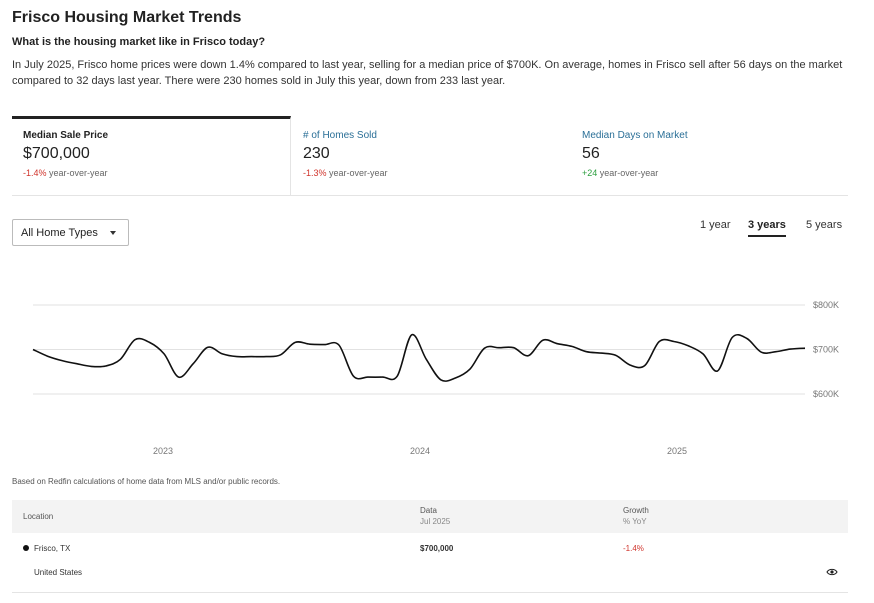  What do you see at coordinates (430, 579) in the screenshot?
I see `table-row: United States` at bounding box center [430, 579].